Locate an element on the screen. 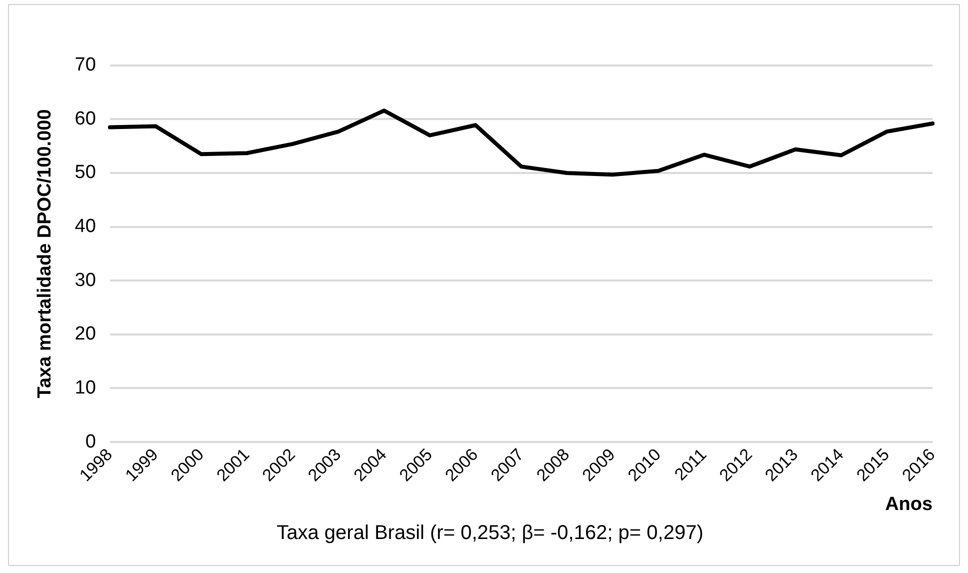 The width and height of the screenshot is (968, 573). y-tick-label: 60 is located at coordinates (85, 119).